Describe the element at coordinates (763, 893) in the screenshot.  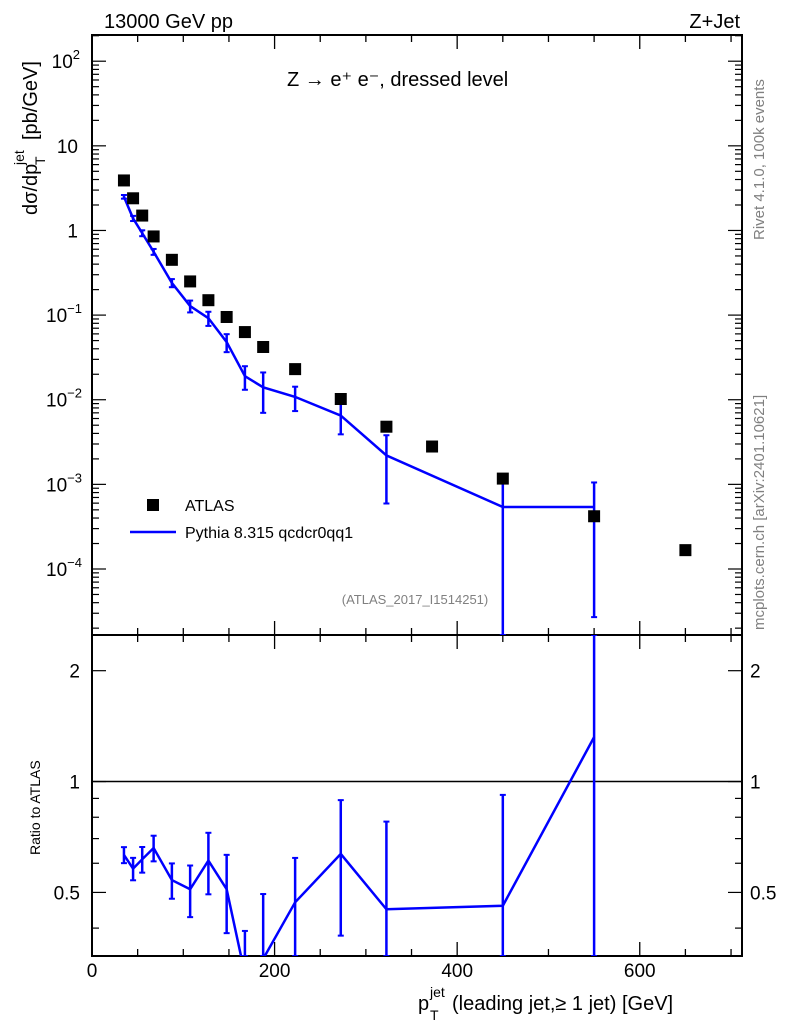
I see `ratio-y-tick-label-right: 0.5` at that location.